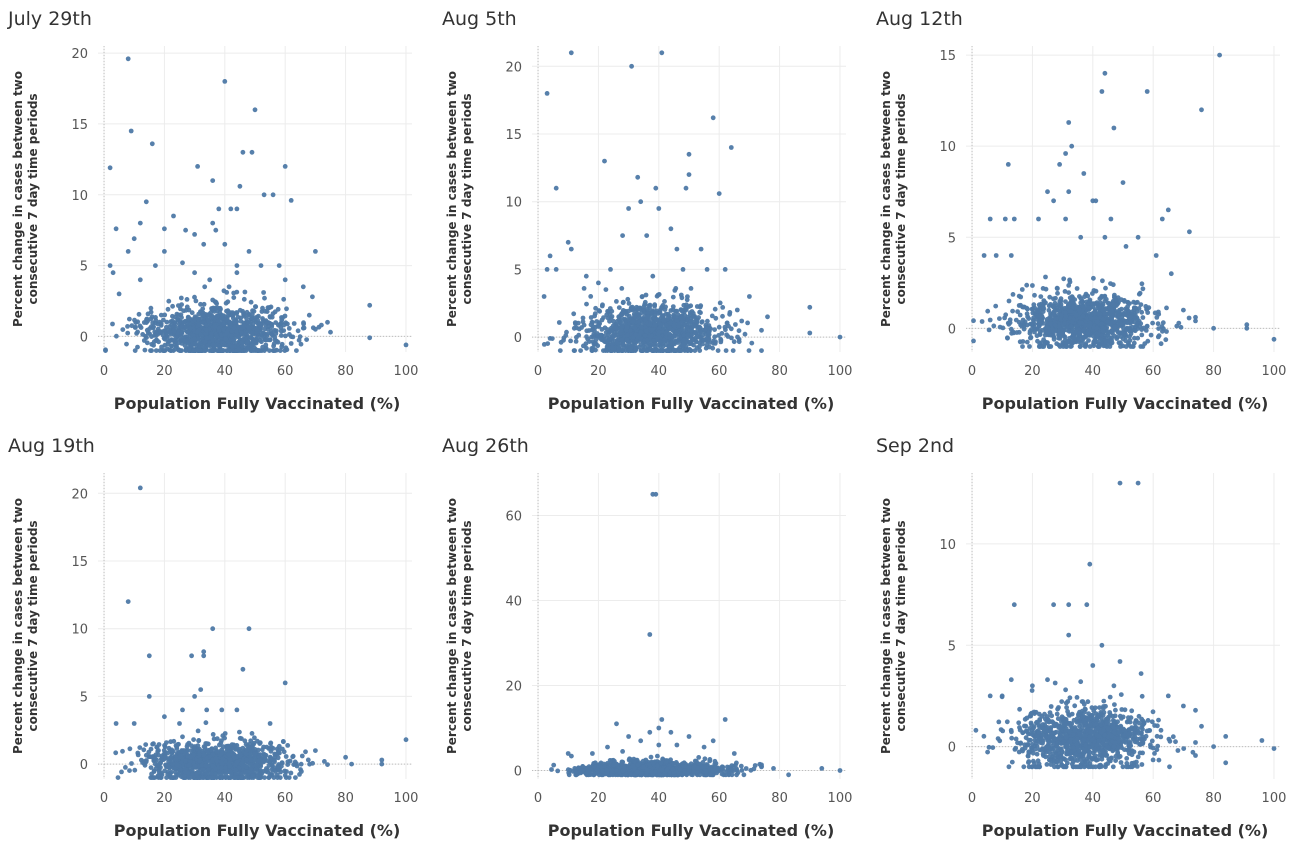 The image size is (1301, 853). Describe the element at coordinates (1032, 371) in the screenshot. I see `x-tick-label: 20` at that location.